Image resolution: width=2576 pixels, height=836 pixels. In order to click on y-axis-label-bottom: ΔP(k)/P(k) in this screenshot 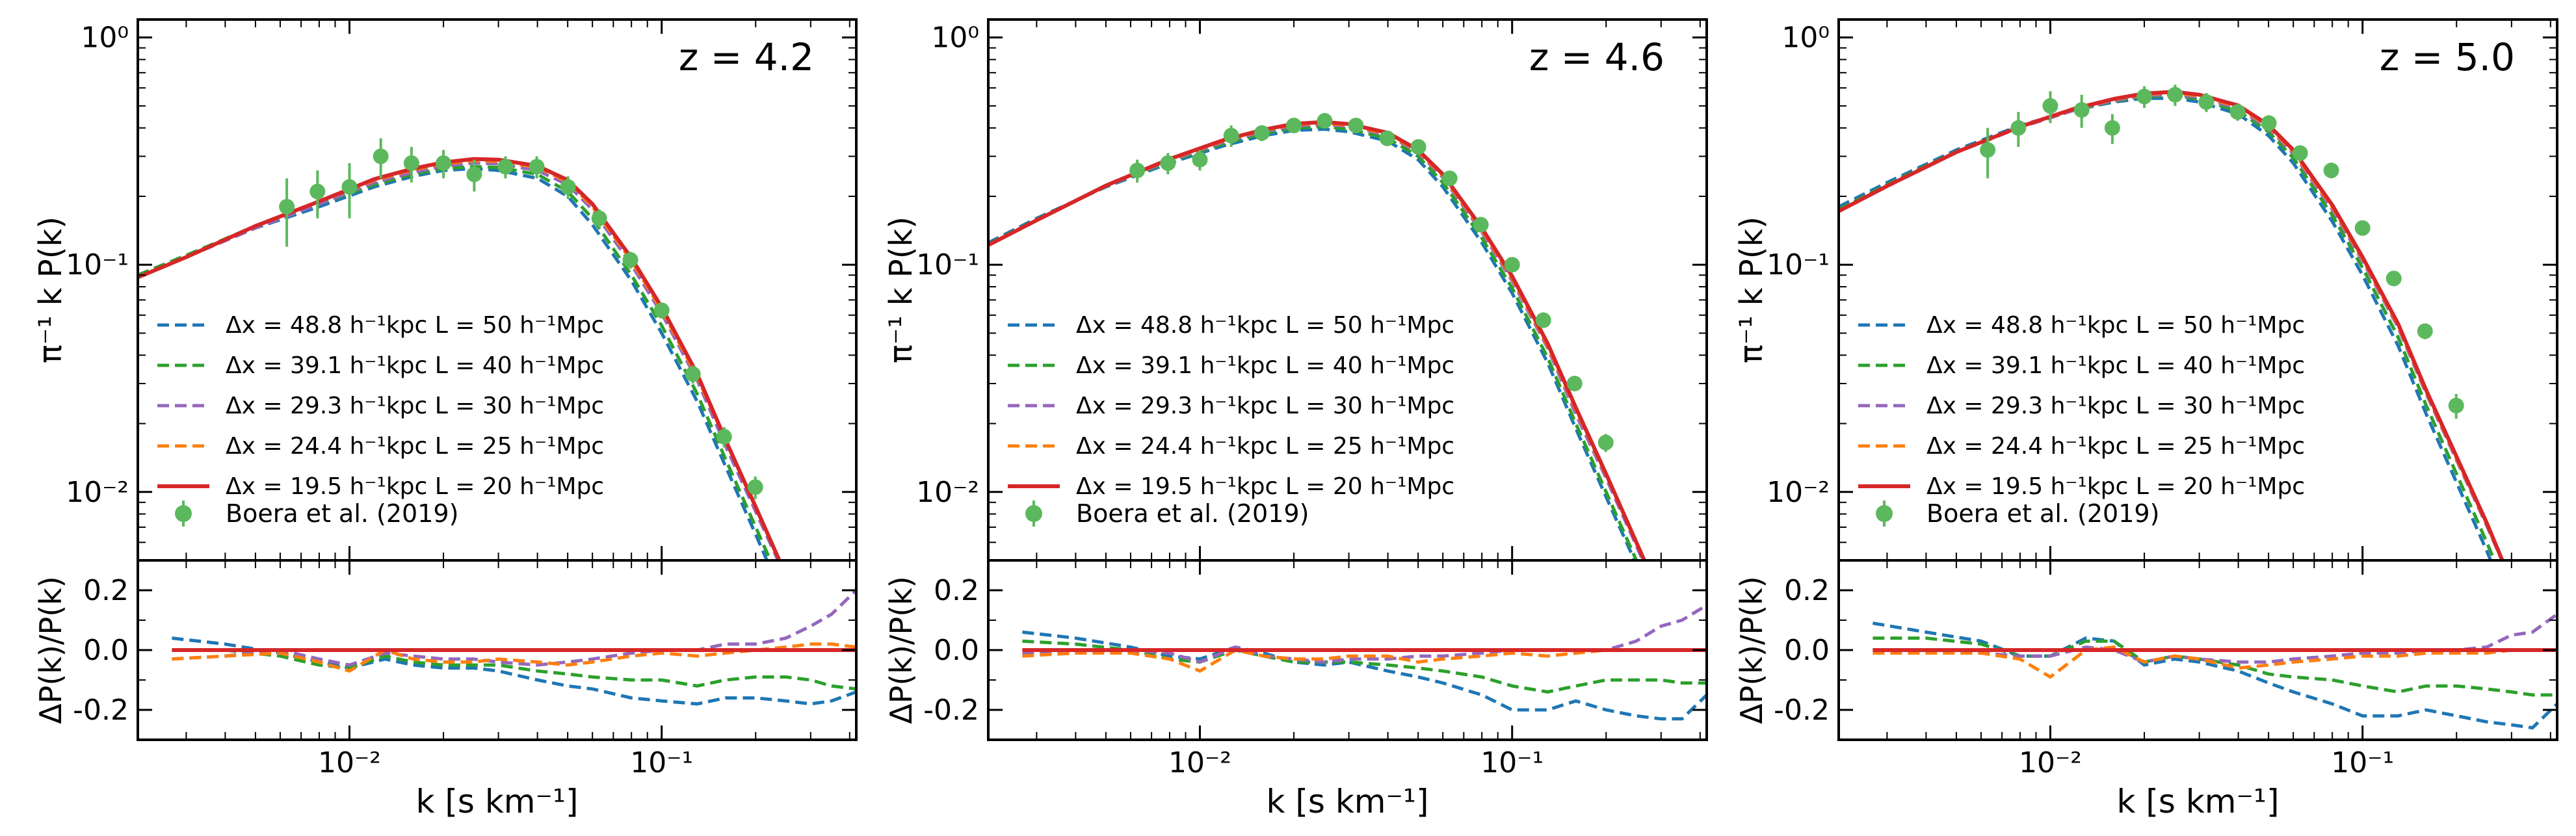, I will do `click(901, 650)`.